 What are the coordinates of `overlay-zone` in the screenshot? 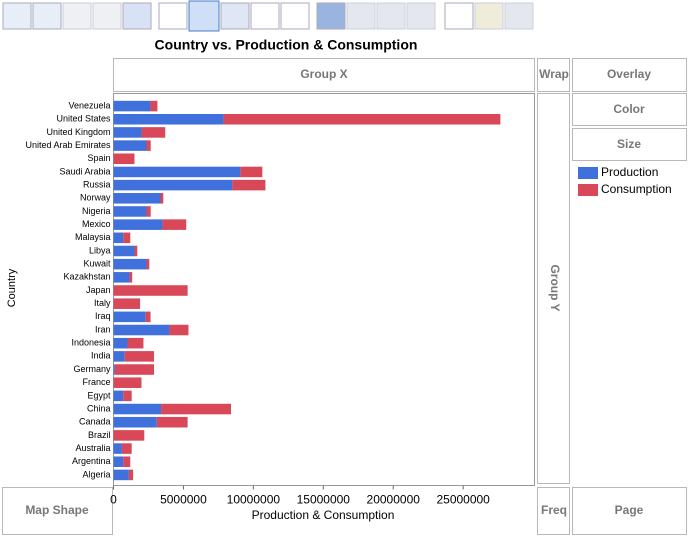 It's located at (629, 75).